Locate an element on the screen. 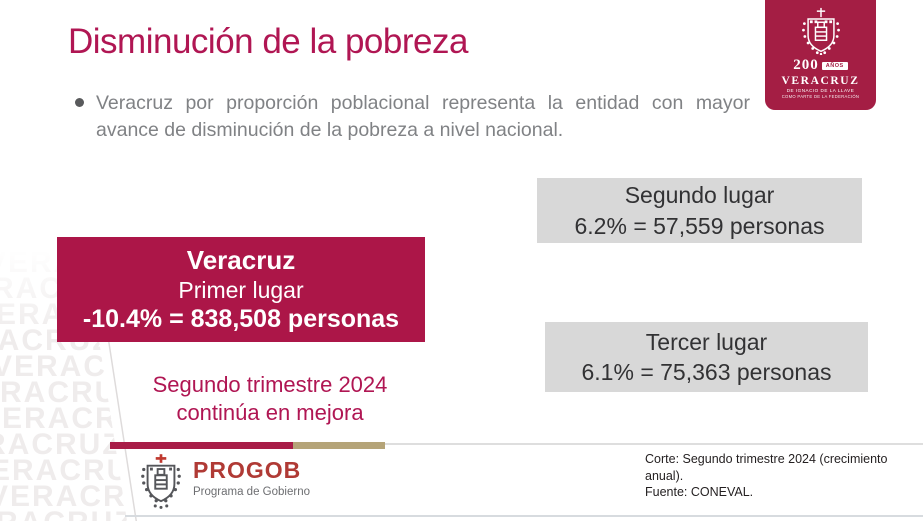  progob-logo: PROGOB Programa de Gobierno is located at coordinates (224, 482).